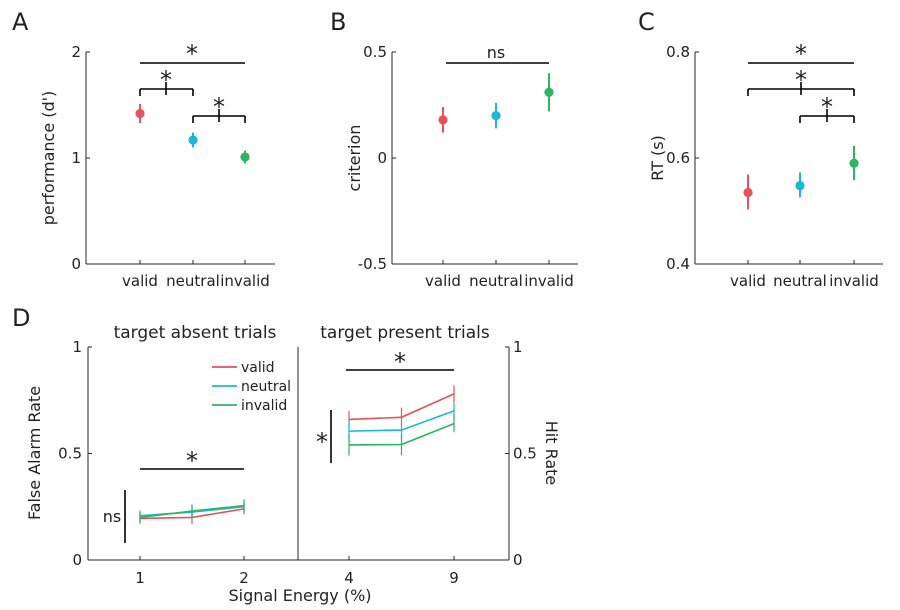  What do you see at coordinates (299, 595) in the screenshot?
I see `x-axis-label-d: Signal Energy (%)` at bounding box center [299, 595].